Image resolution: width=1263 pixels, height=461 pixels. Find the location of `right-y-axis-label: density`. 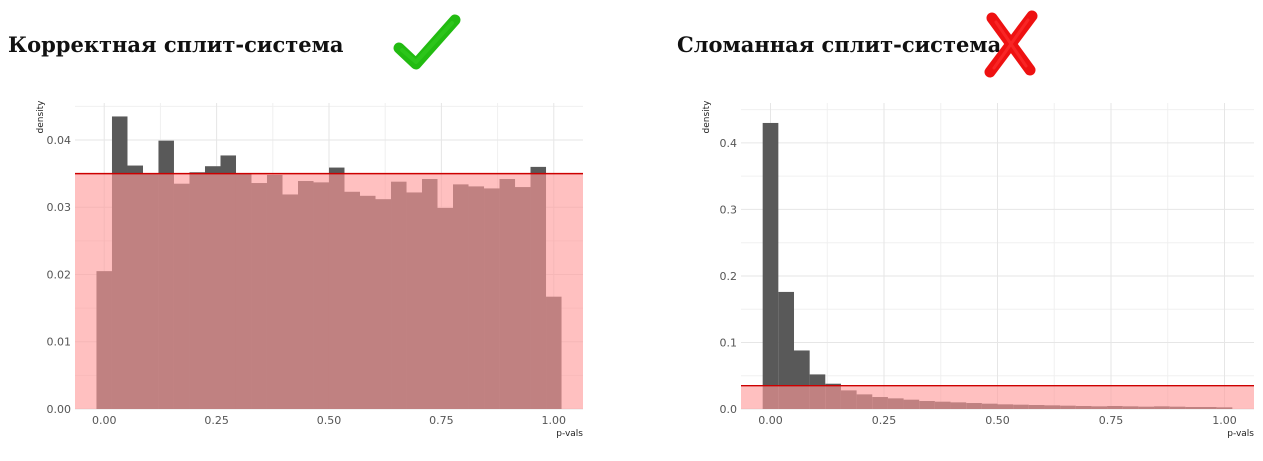

right-y-axis-label: density is located at coordinates (707, 117).